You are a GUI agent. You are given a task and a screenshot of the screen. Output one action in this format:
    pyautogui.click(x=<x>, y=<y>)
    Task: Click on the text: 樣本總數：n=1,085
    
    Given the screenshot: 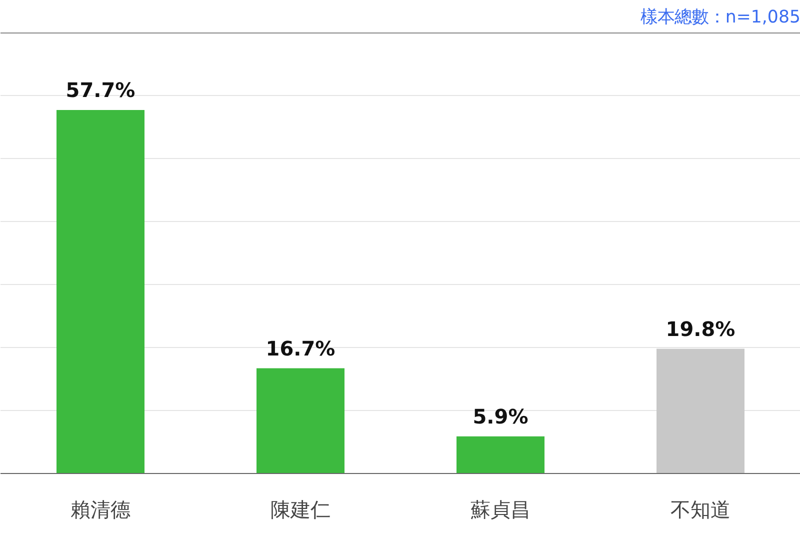 What is the action you would take?
    pyautogui.click(x=720, y=18)
    